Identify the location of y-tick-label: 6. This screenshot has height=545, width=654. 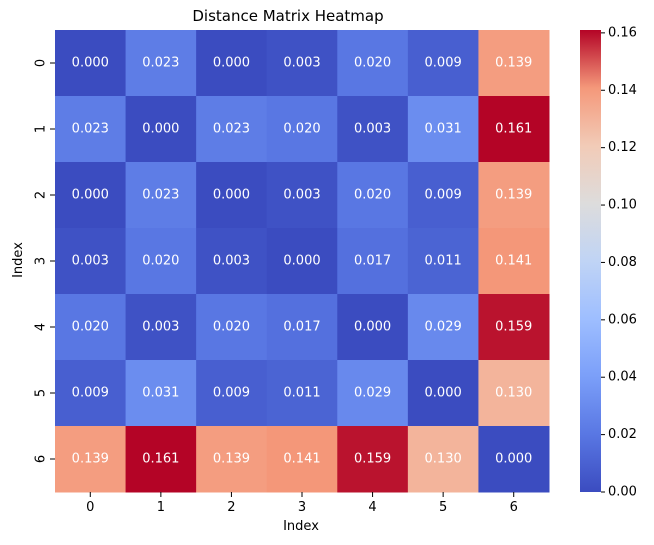
(41, 459).